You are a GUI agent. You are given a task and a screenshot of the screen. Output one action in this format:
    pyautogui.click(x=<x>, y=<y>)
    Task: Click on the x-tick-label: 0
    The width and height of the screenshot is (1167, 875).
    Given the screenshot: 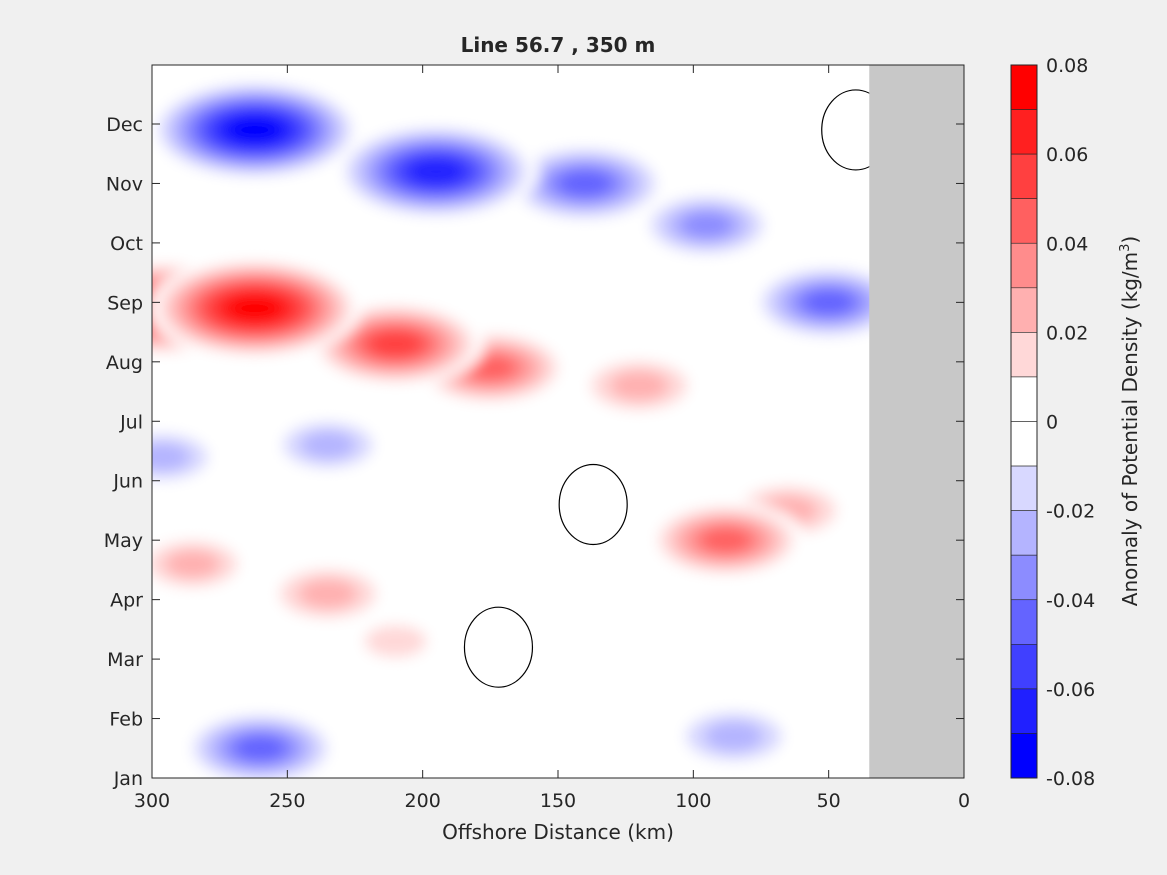 What is the action you would take?
    pyautogui.click(x=964, y=801)
    